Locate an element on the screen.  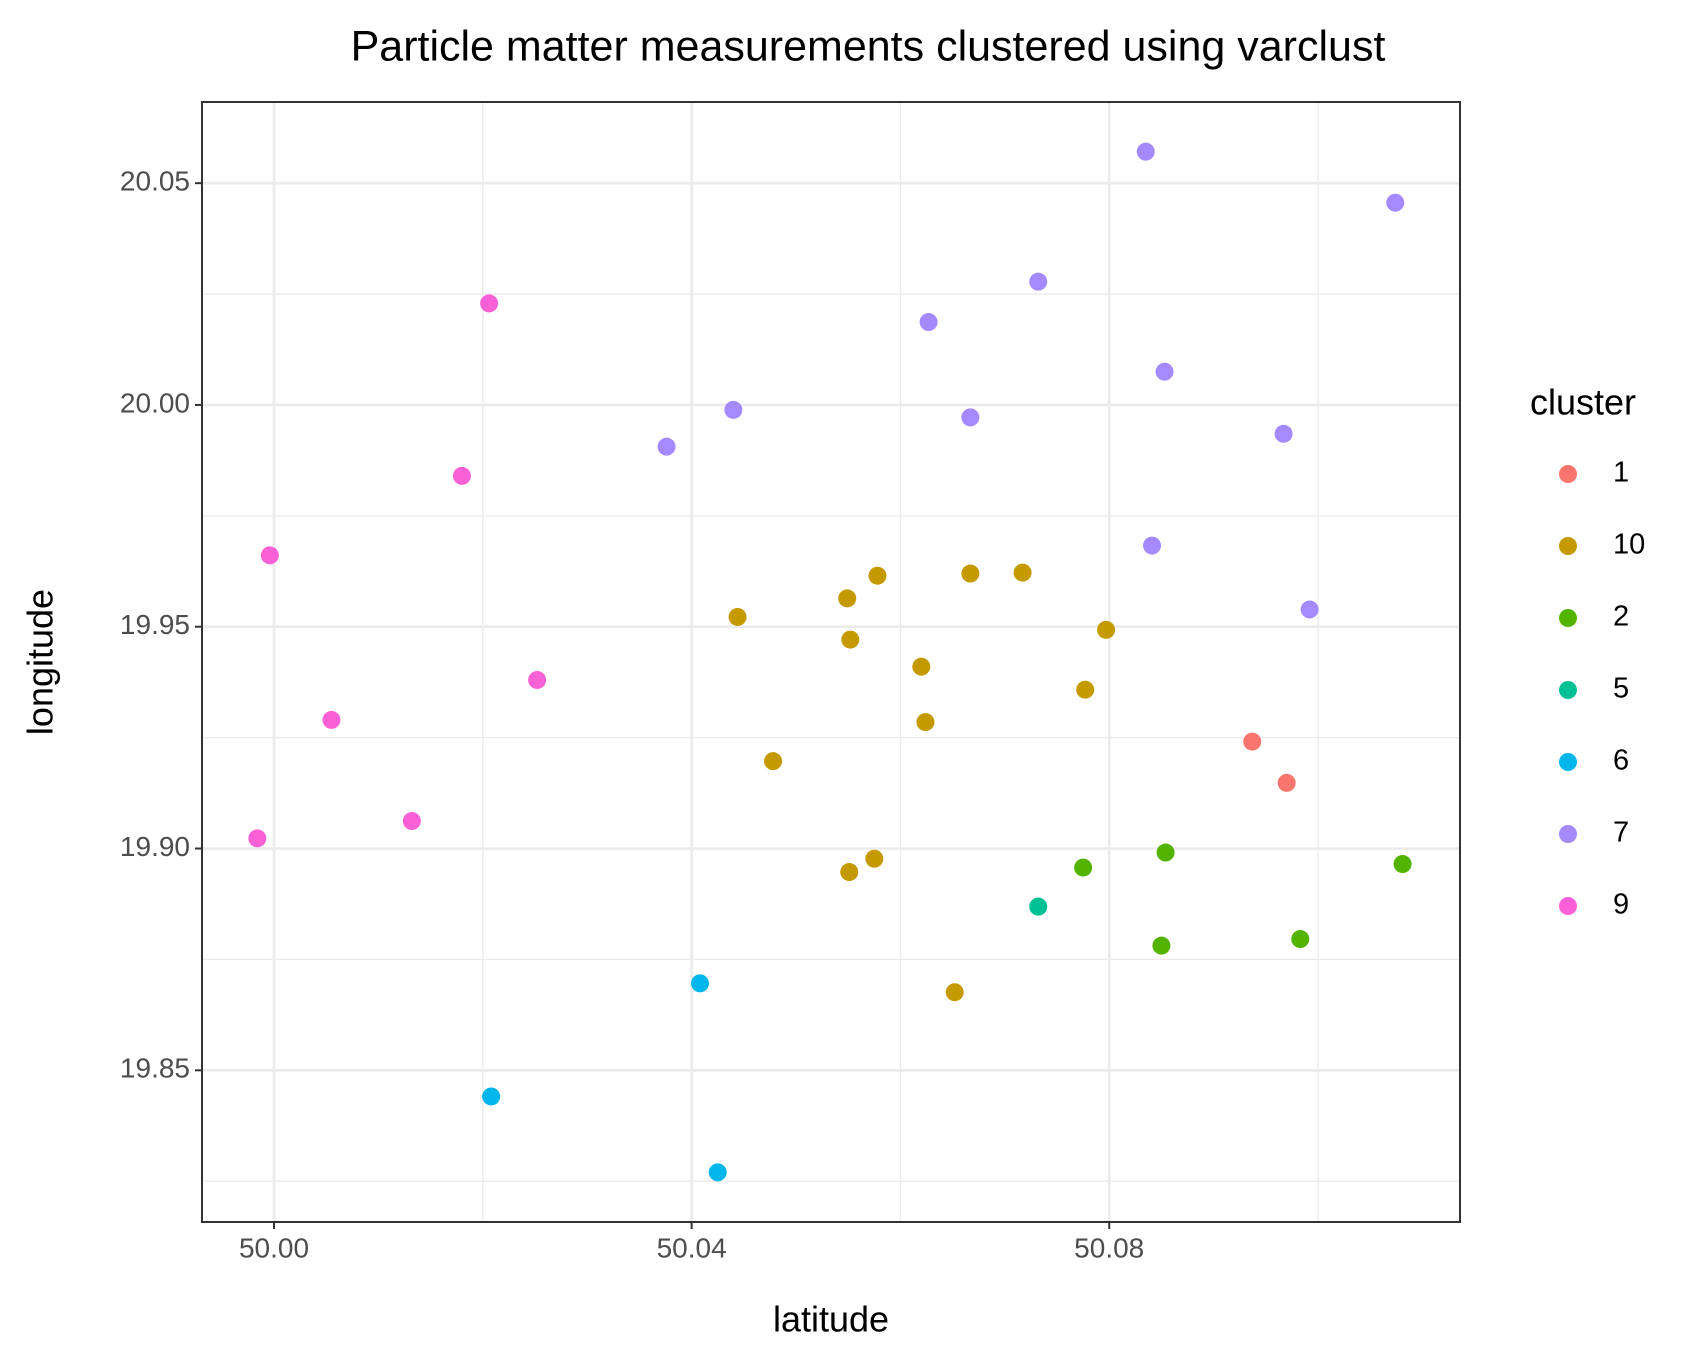
x-tick-label: 50.04 is located at coordinates (692, 1247).